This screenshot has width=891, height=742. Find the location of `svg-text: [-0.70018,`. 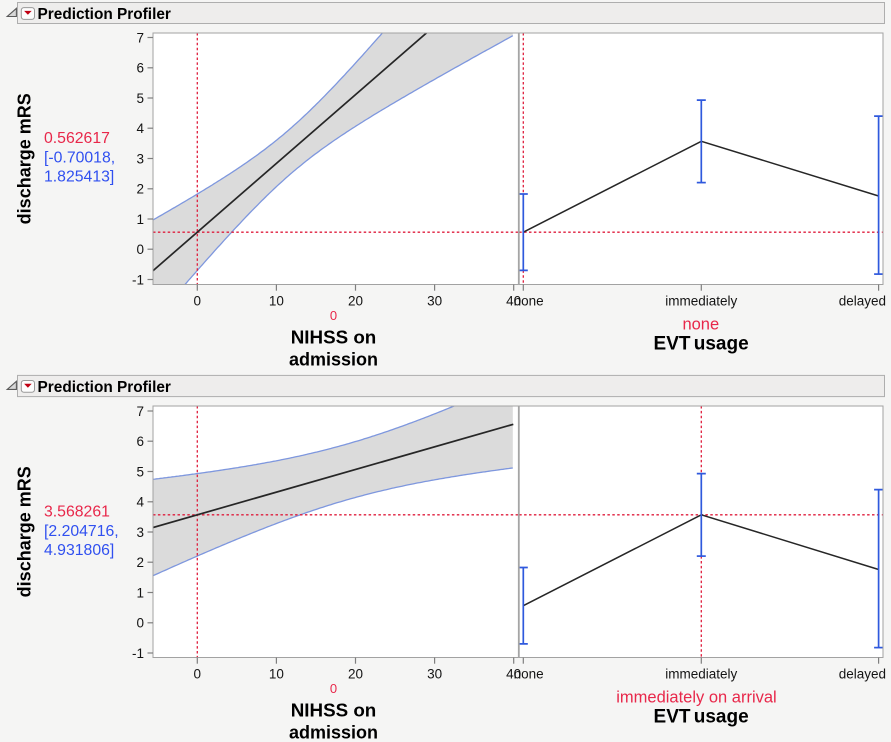

svg-text: [-0.70018, is located at coordinates (79, 157).